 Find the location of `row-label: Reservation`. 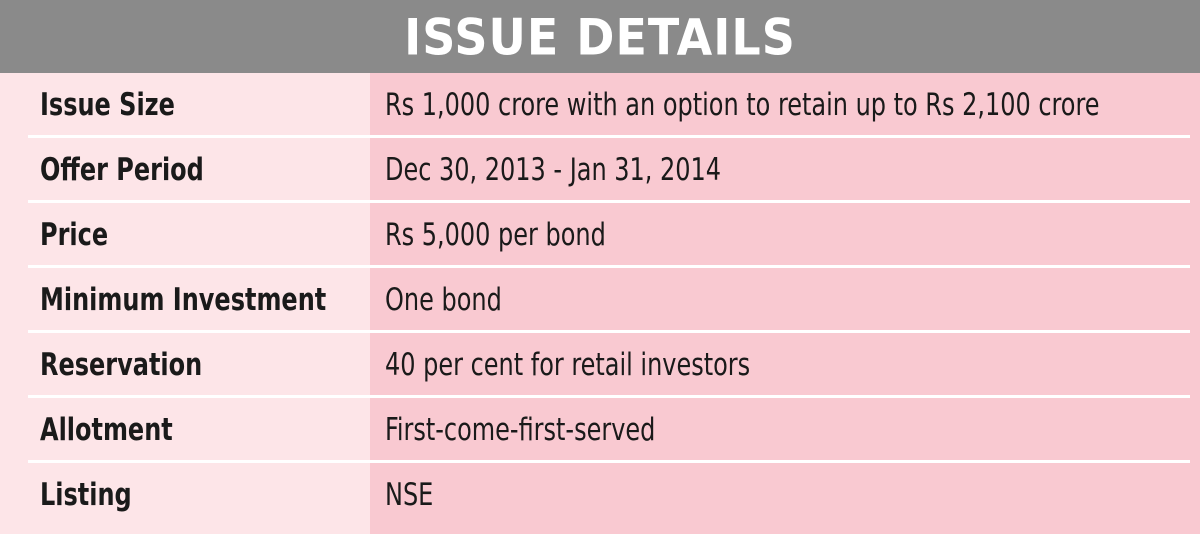

row-label: Reservation is located at coordinates (121, 365).